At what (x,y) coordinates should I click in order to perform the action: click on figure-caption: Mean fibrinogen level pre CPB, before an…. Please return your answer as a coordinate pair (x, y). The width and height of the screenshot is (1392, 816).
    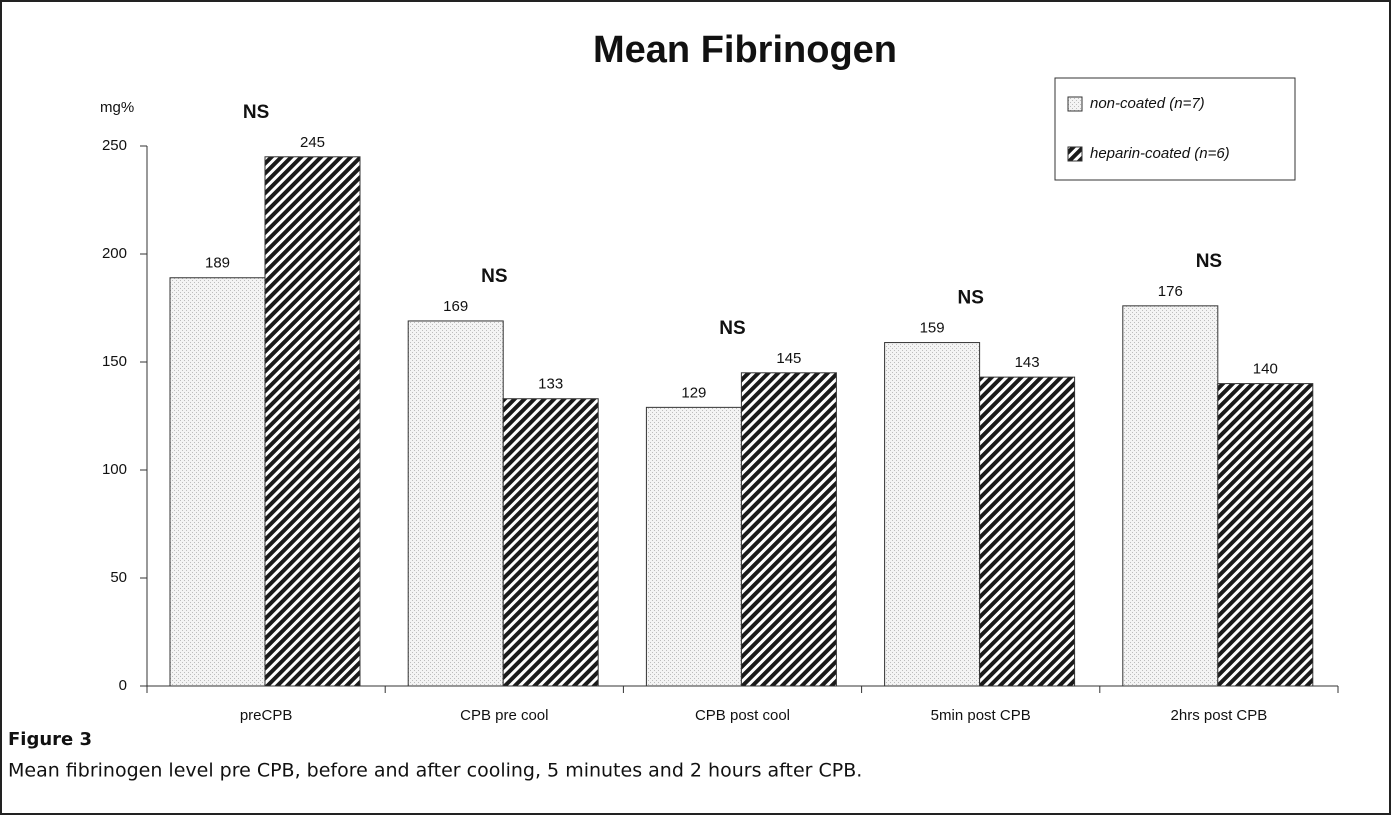
    Looking at the image, I should click on (435, 771).